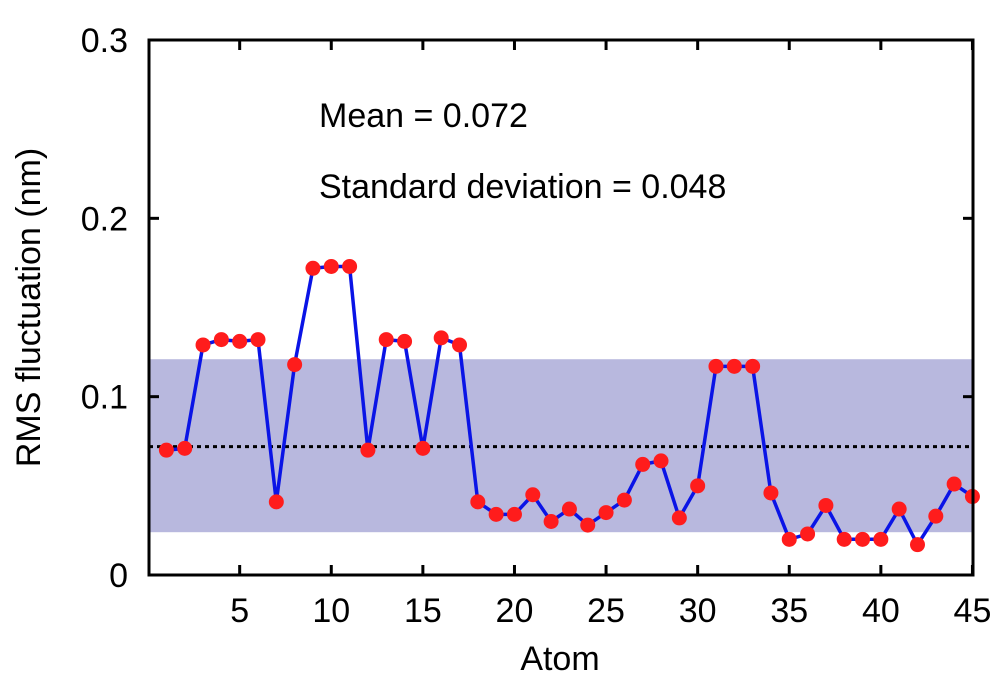 The height and width of the screenshot is (700, 1000). Describe the element at coordinates (515, 611) in the screenshot. I see `x-tick-label-20: 20` at that location.